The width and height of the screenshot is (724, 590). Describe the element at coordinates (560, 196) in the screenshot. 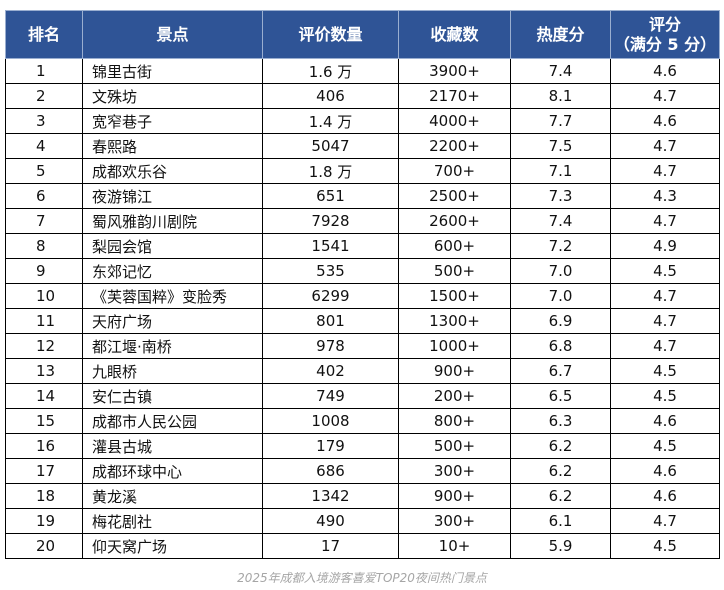

I see `cell-heat: 7.3` at that location.